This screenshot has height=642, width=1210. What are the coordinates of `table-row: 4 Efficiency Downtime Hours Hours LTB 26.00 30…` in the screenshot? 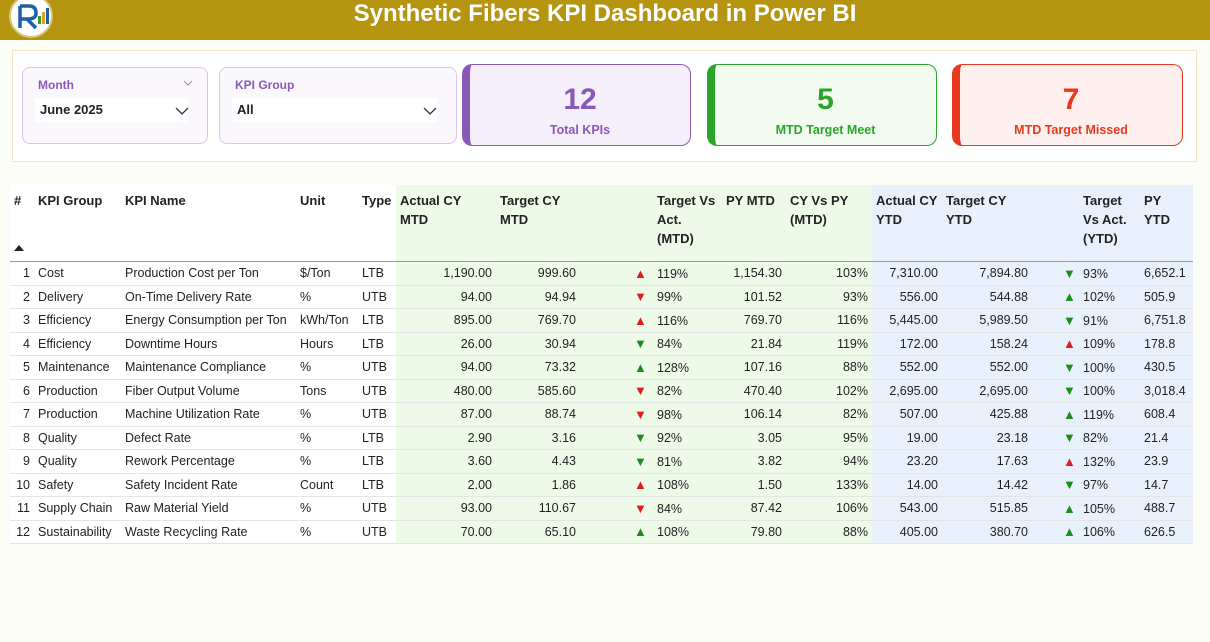 It's located at (601, 344).